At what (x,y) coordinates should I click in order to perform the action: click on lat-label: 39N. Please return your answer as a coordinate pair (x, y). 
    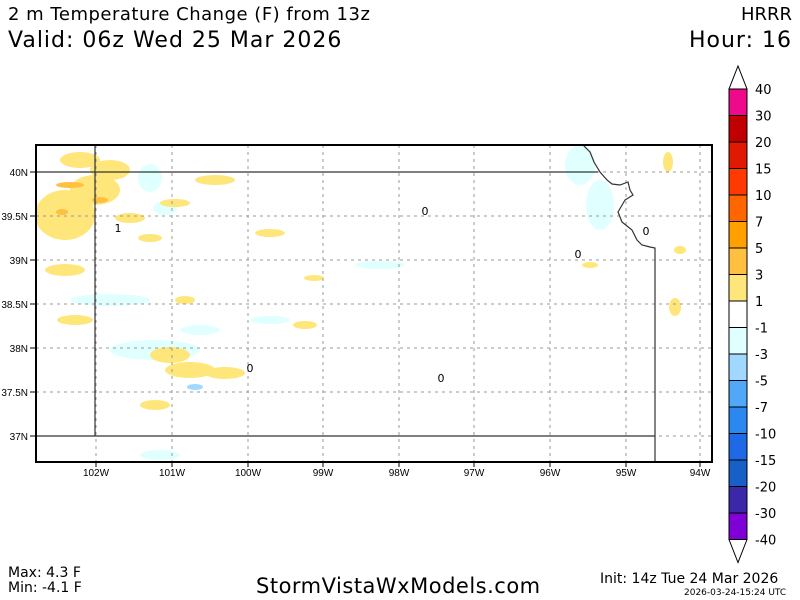
    Looking at the image, I should click on (19, 261).